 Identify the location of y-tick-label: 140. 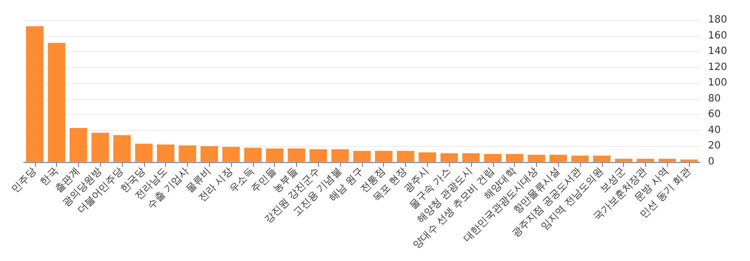
(718, 52).